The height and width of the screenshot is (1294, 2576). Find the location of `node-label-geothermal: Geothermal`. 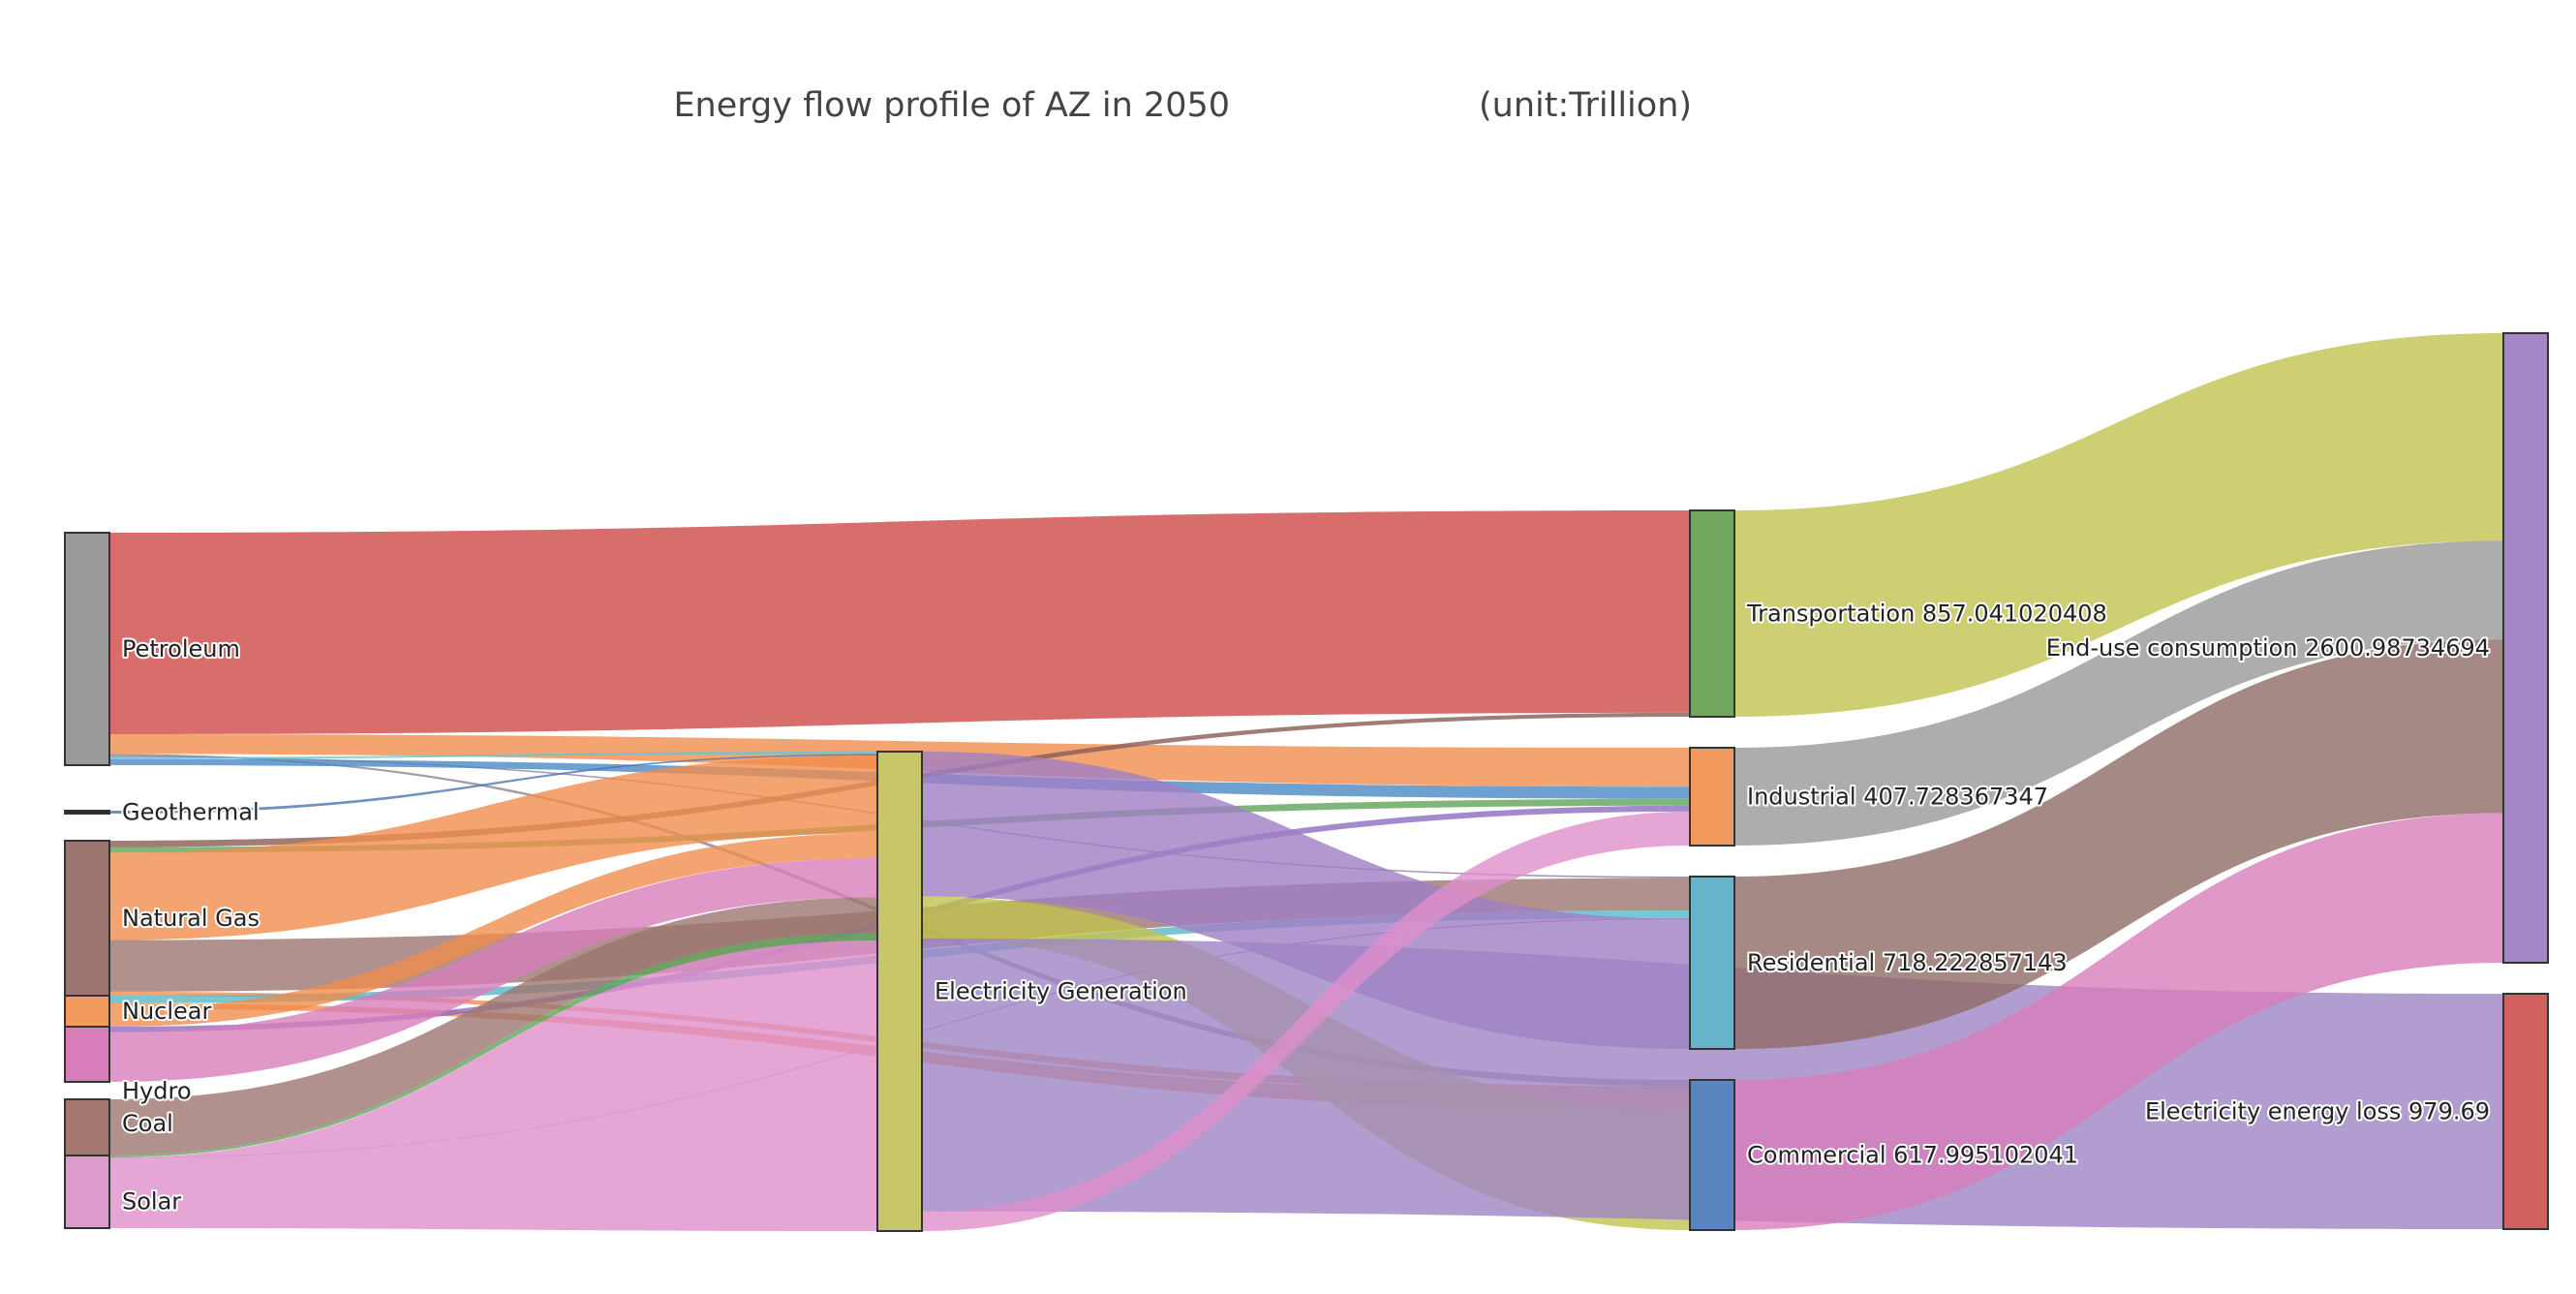

node-label-geothermal: Geothermal is located at coordinates (191, 813).